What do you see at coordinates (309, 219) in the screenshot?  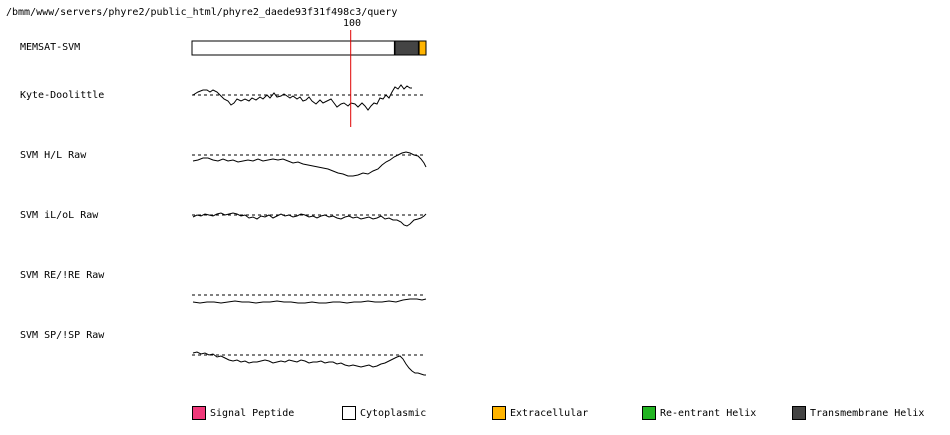 I see `svm-ilol-trace` at bounding box center [309, 219].